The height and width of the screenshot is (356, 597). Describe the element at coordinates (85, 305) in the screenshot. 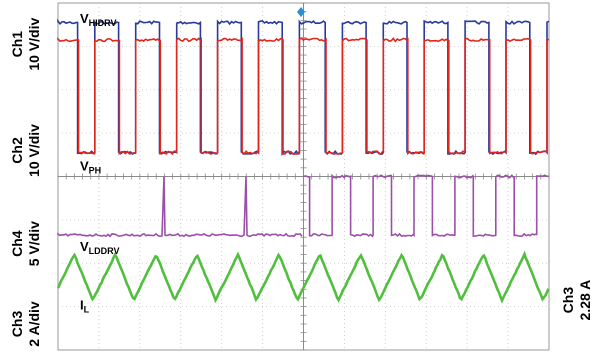

I see `label-il: IL` at that location.